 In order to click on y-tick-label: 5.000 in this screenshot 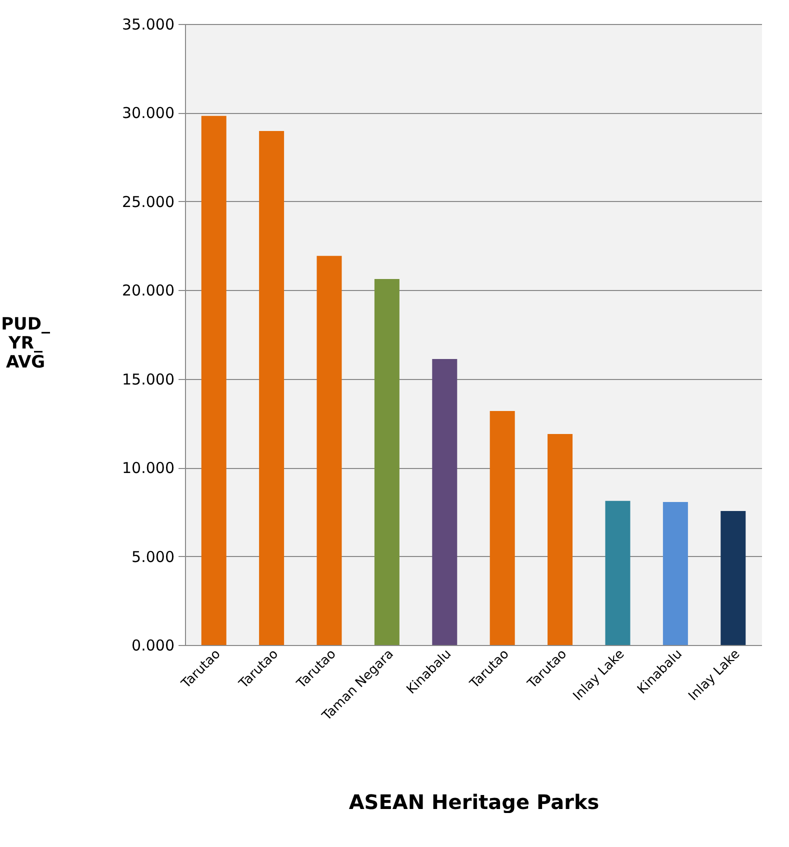, I will do `click(153, 557)`.